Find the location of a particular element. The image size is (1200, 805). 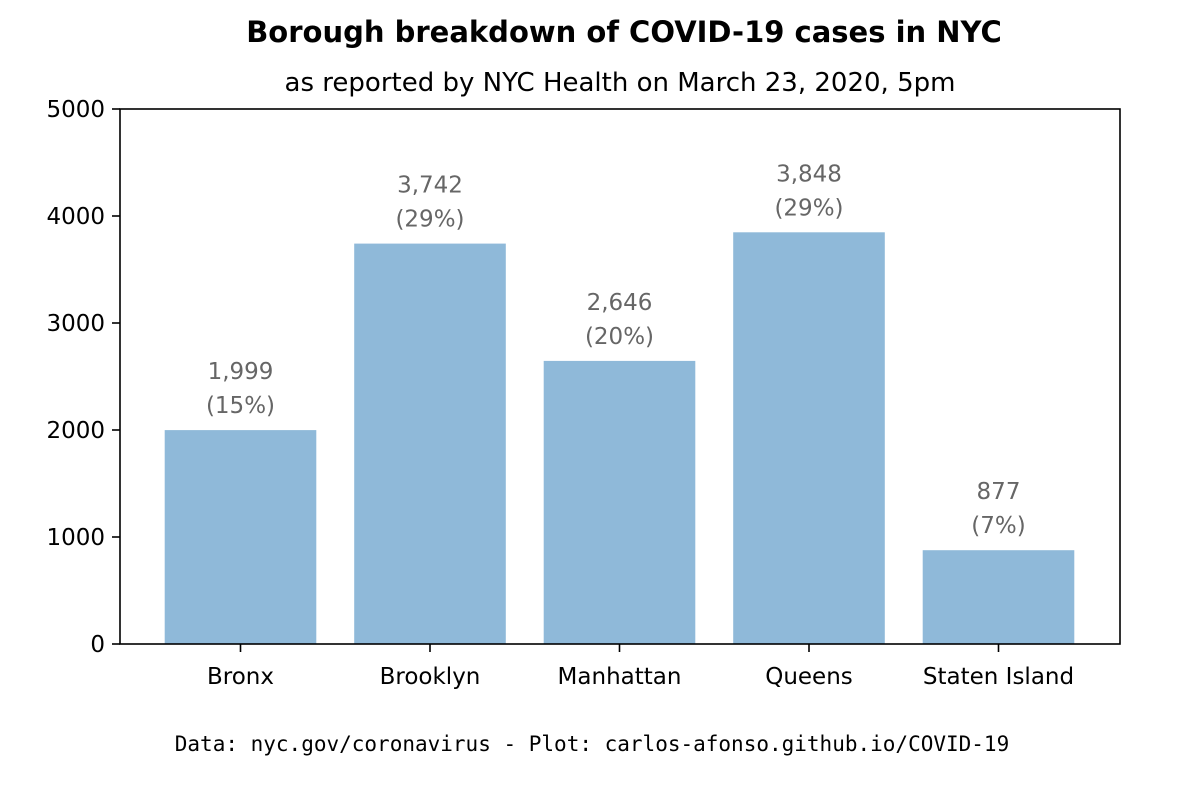

x-tick-label: Bronx is located at coordinates (240, 677).